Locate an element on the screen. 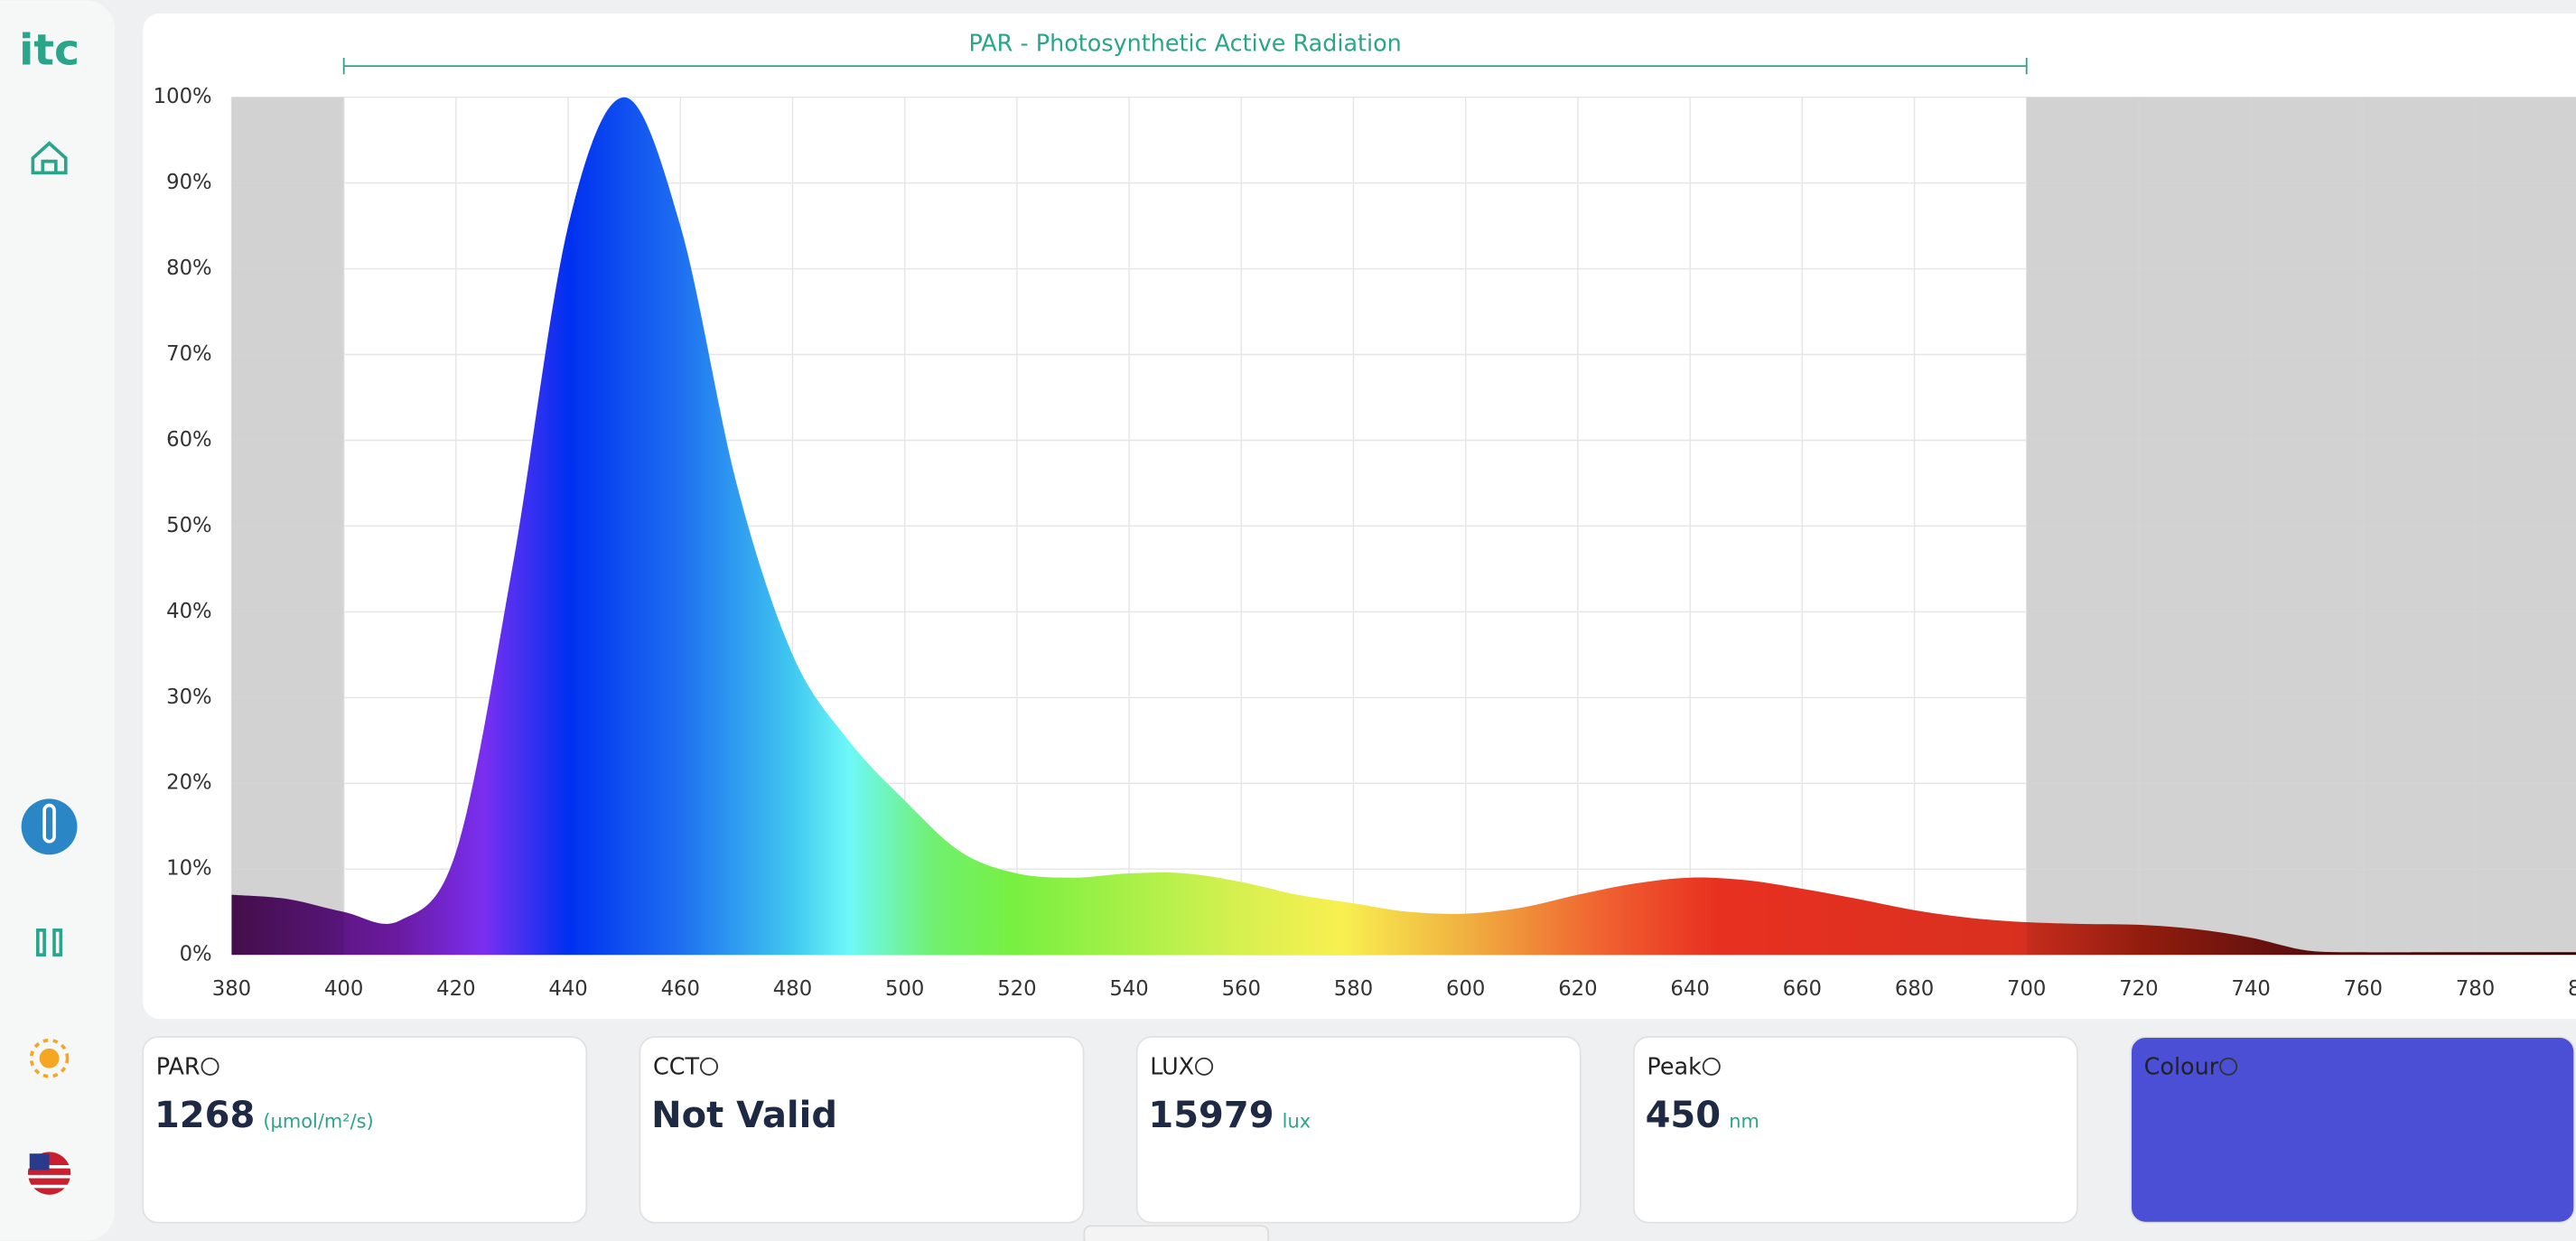 This screenshot has width=2576, height=1241. sun-icon is located at coordinates (49, 1058).